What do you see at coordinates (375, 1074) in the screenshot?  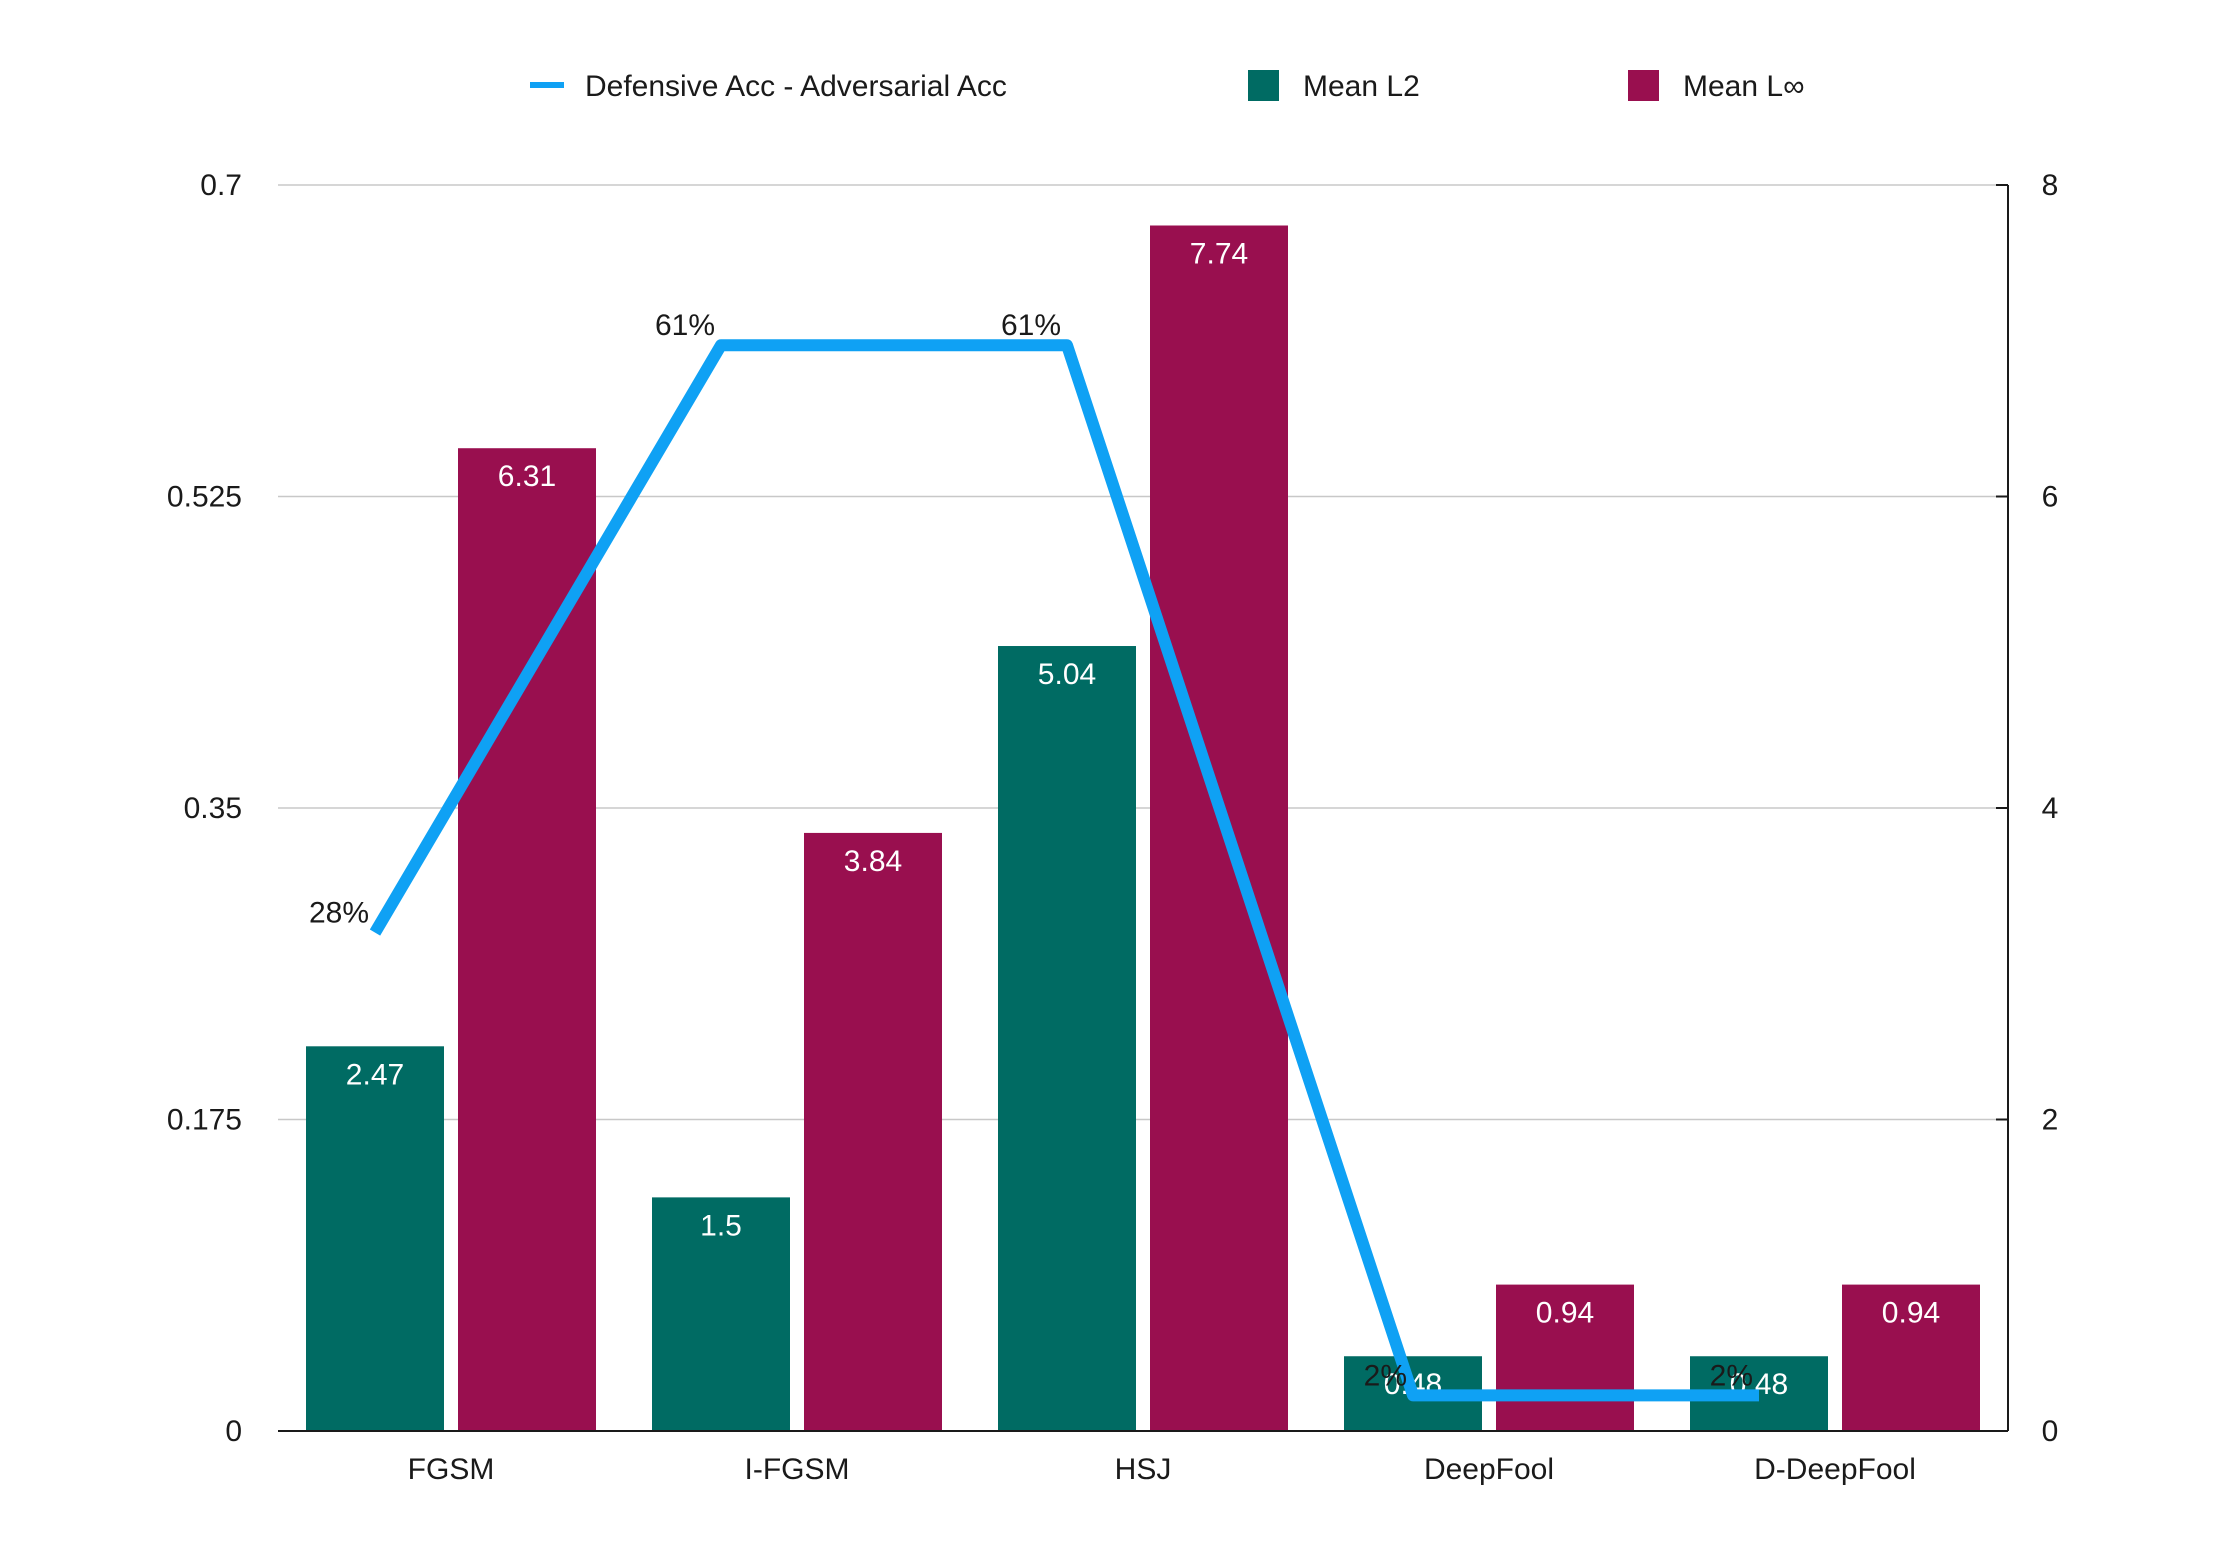 I see `bar-value-label: 2.47` at bounding box center [375, 1074].